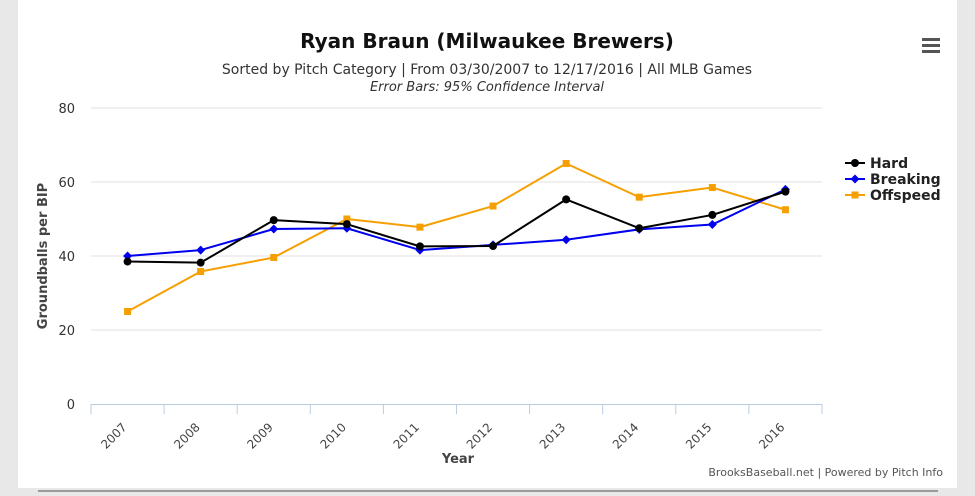 The height and width of the screenshot is (496, 975). Describe the element at coordinates (406, 435) in the screenshot. I see `x-tick-label: 2011` at that location.